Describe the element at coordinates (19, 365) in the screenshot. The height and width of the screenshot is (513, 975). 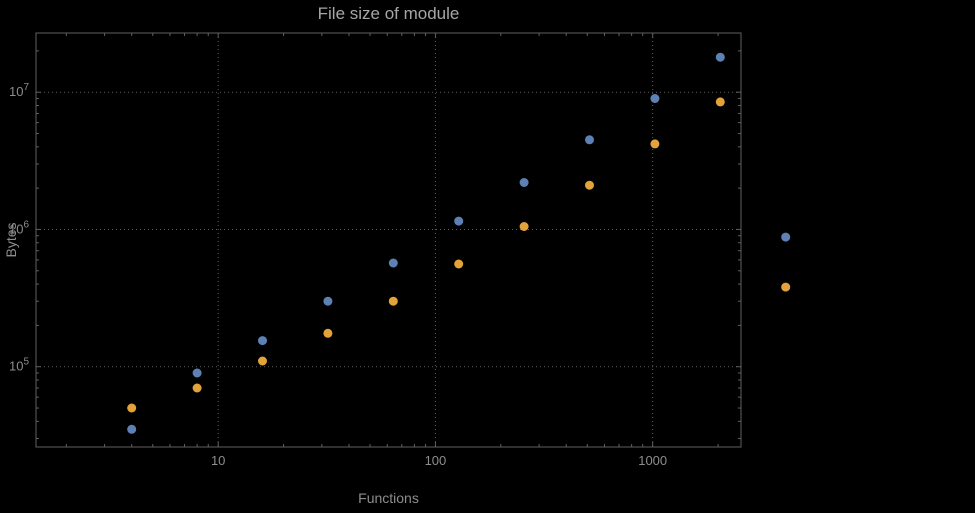
I see `y-tick-label: 10⁵` at that location.